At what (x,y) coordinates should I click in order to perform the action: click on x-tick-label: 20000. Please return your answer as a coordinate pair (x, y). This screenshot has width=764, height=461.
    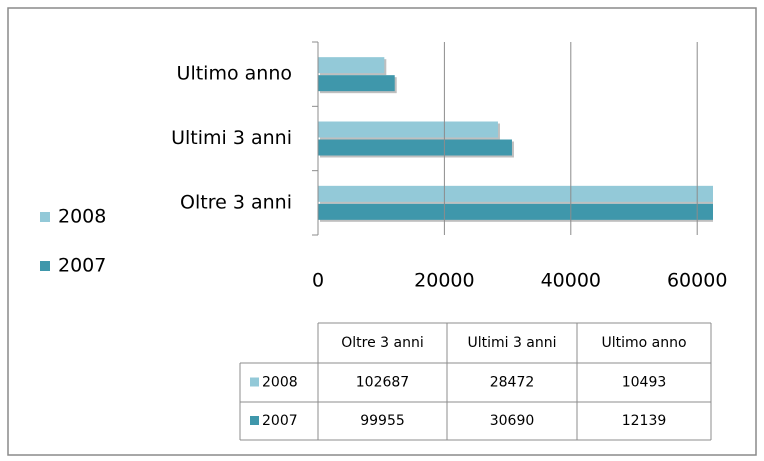
    Looking at the image, I should click on (444, 281).